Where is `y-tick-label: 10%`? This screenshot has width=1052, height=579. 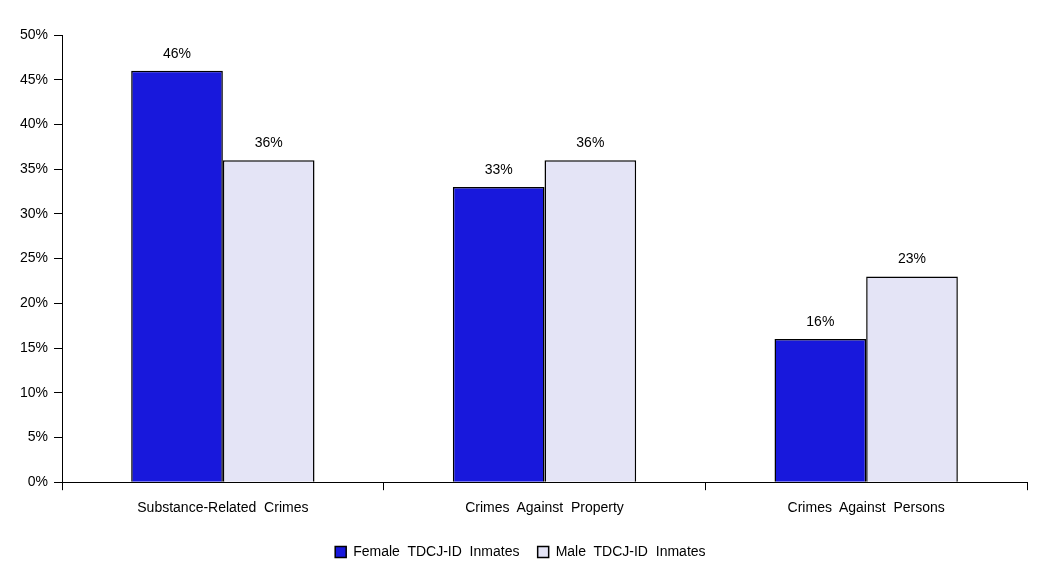
y-tick-label: 10% is located at coordinates (34, 391).